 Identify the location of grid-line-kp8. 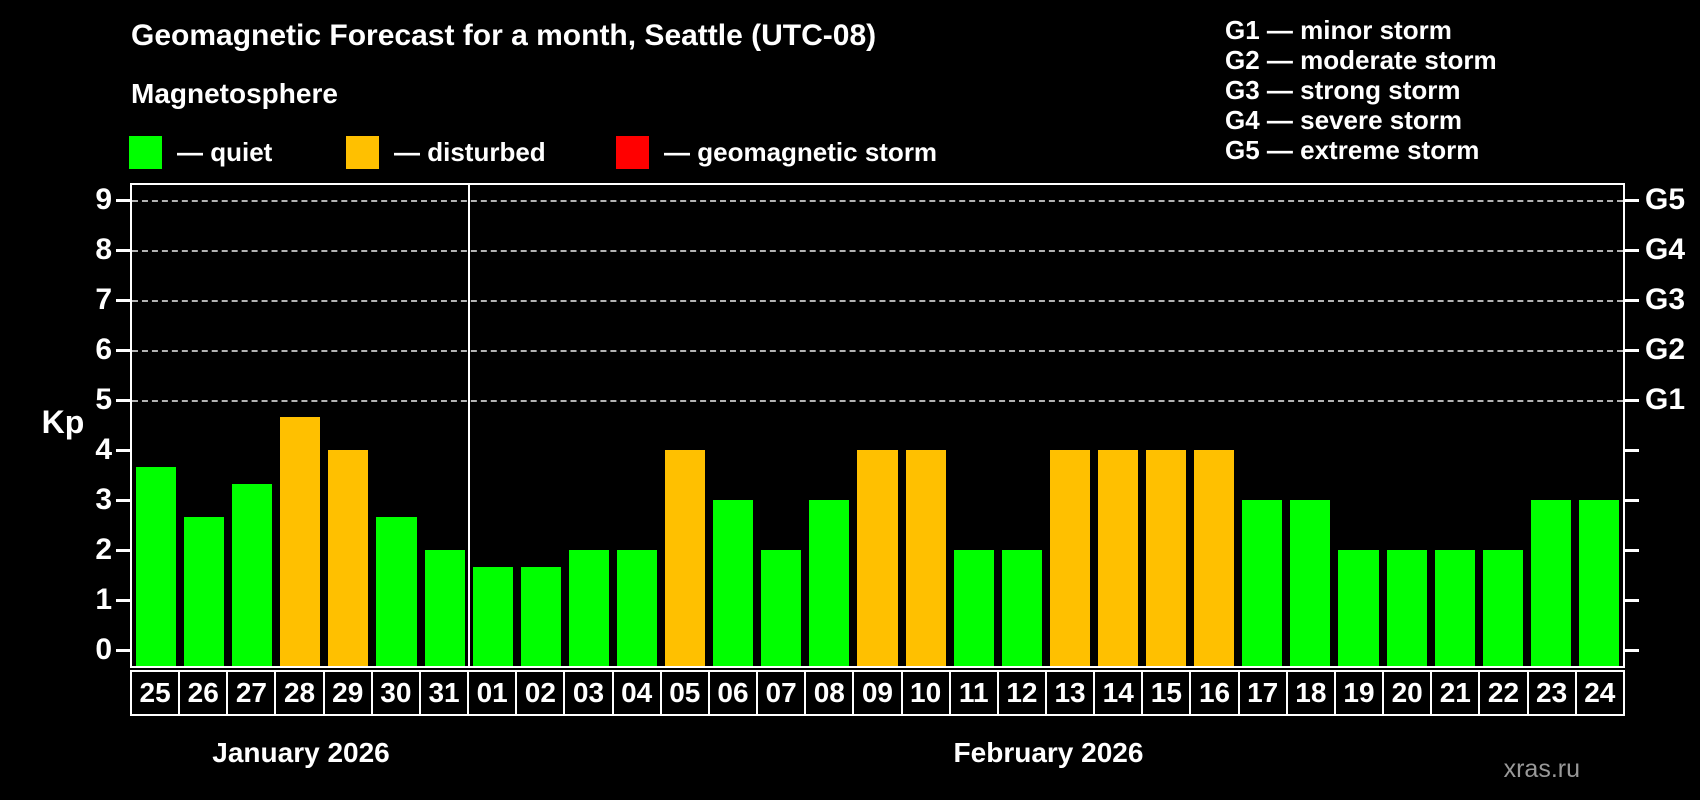
(877, 251).